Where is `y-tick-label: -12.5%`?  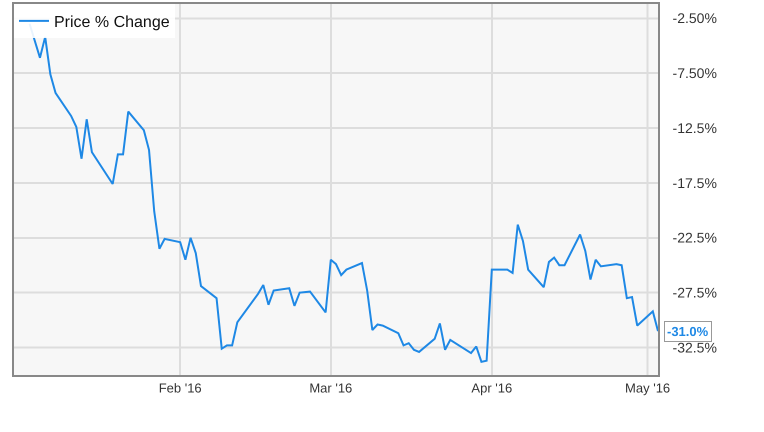
y-tick-label: -12.5% is located at coordinates (694, 128).